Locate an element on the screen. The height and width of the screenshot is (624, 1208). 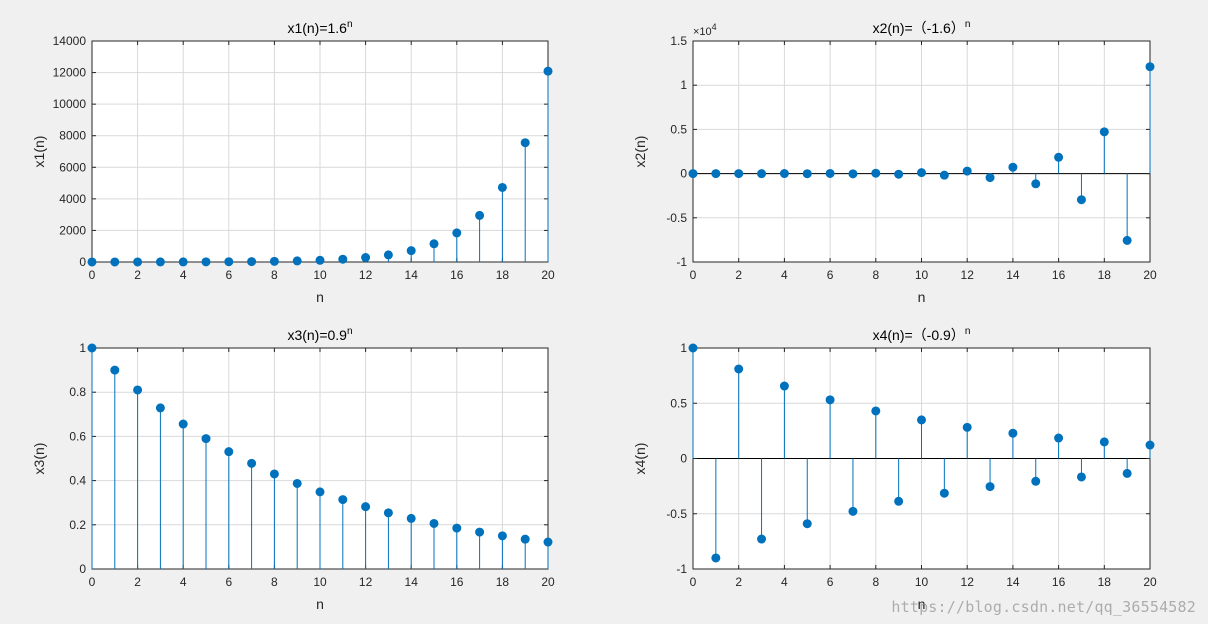
x-tick-label: 0 is located at coordinates (92, 275).